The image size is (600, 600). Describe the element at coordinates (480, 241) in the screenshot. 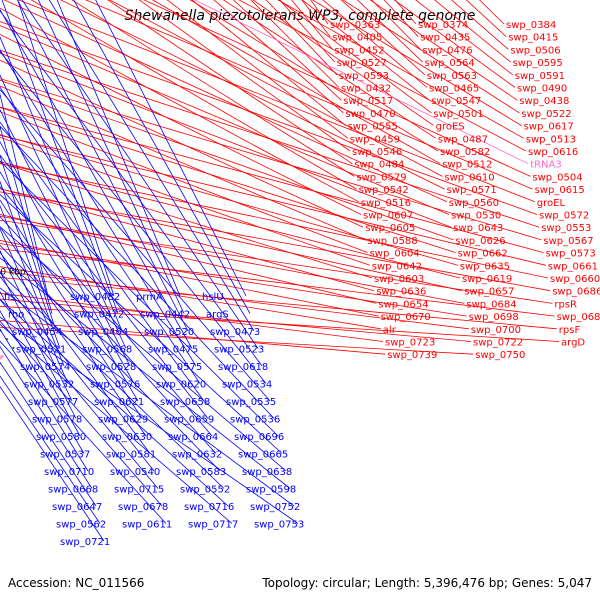

I see `gene-label-forward: swp_0626` at that location.